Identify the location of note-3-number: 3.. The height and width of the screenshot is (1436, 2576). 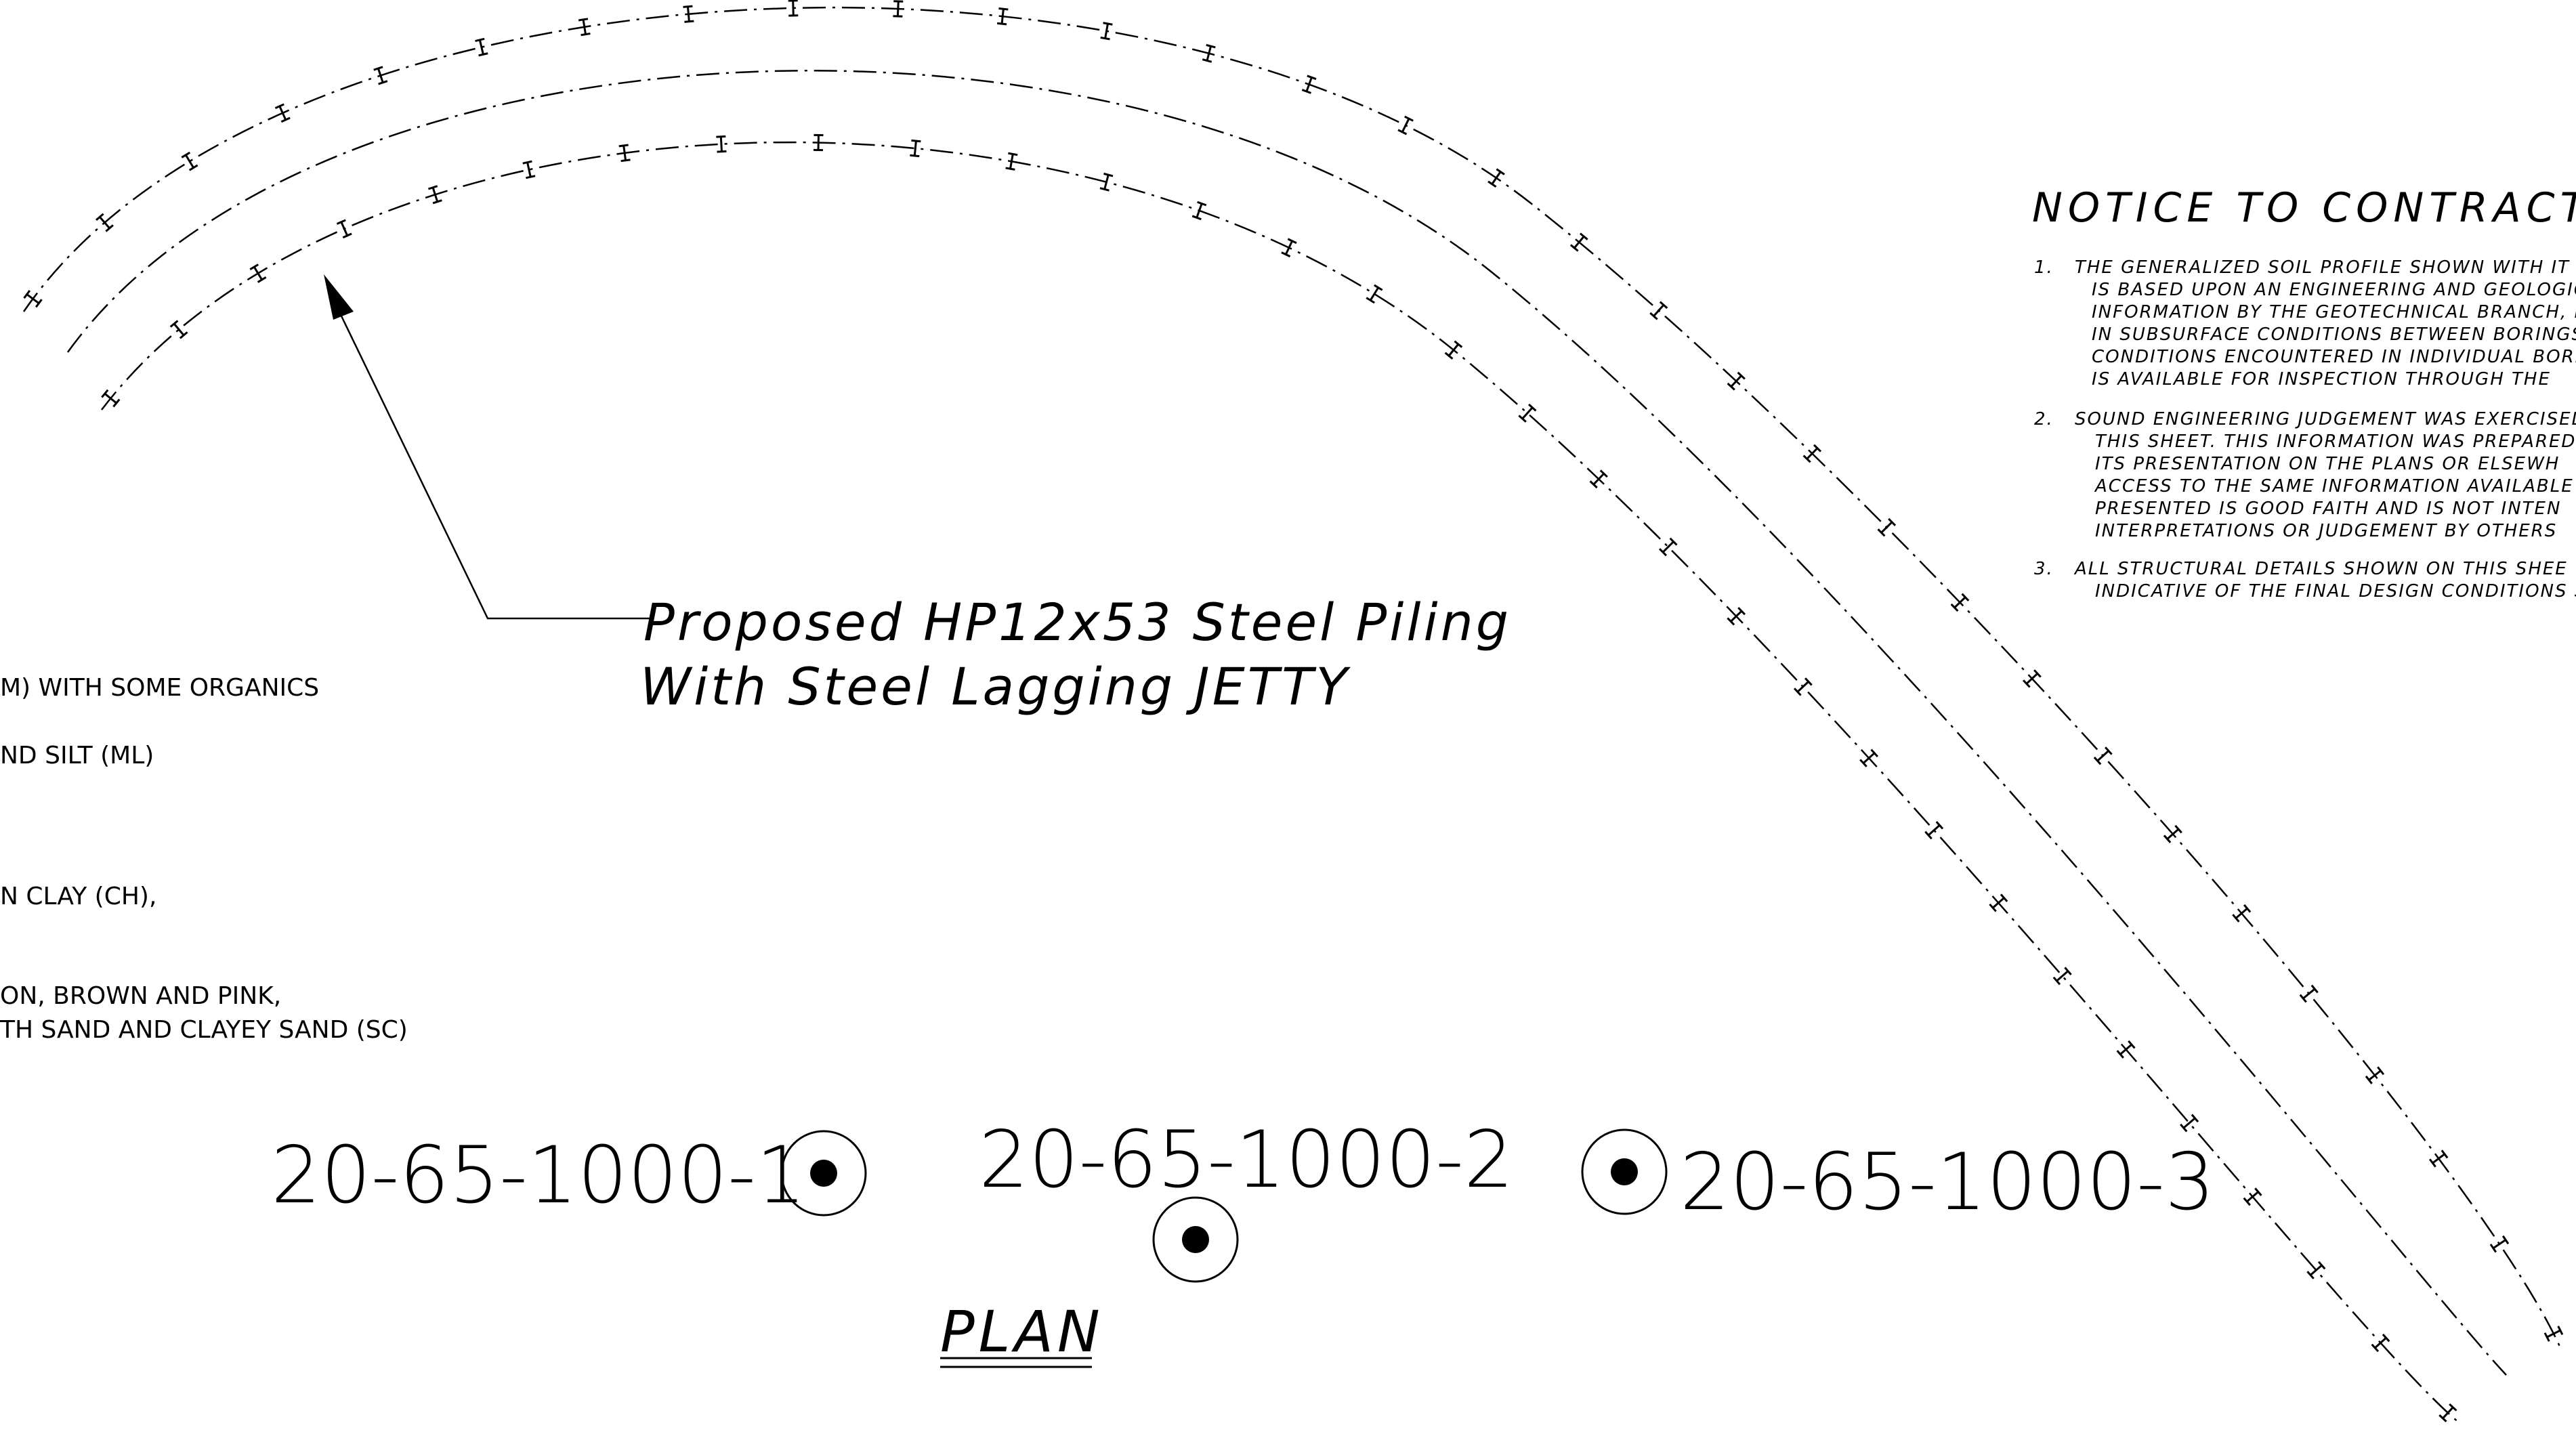
(2044, 569).